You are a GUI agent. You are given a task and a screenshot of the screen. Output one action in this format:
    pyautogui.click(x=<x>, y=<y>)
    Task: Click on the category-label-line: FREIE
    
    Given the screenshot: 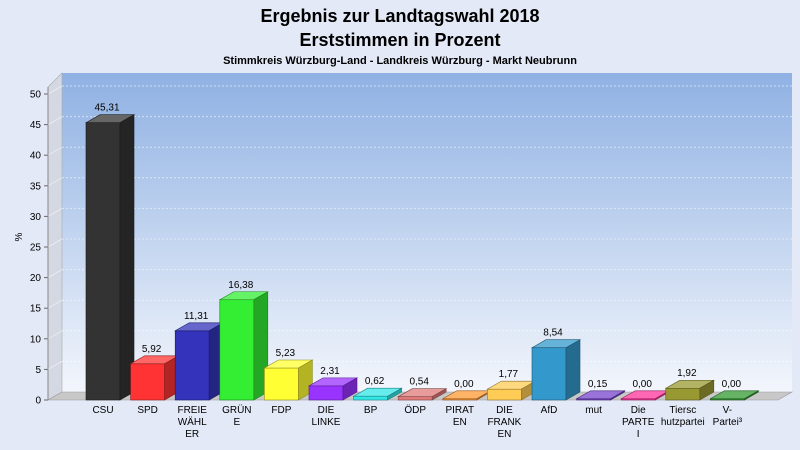 What is the action you would take?
    pyautogui.click(x=192, y=410)
    